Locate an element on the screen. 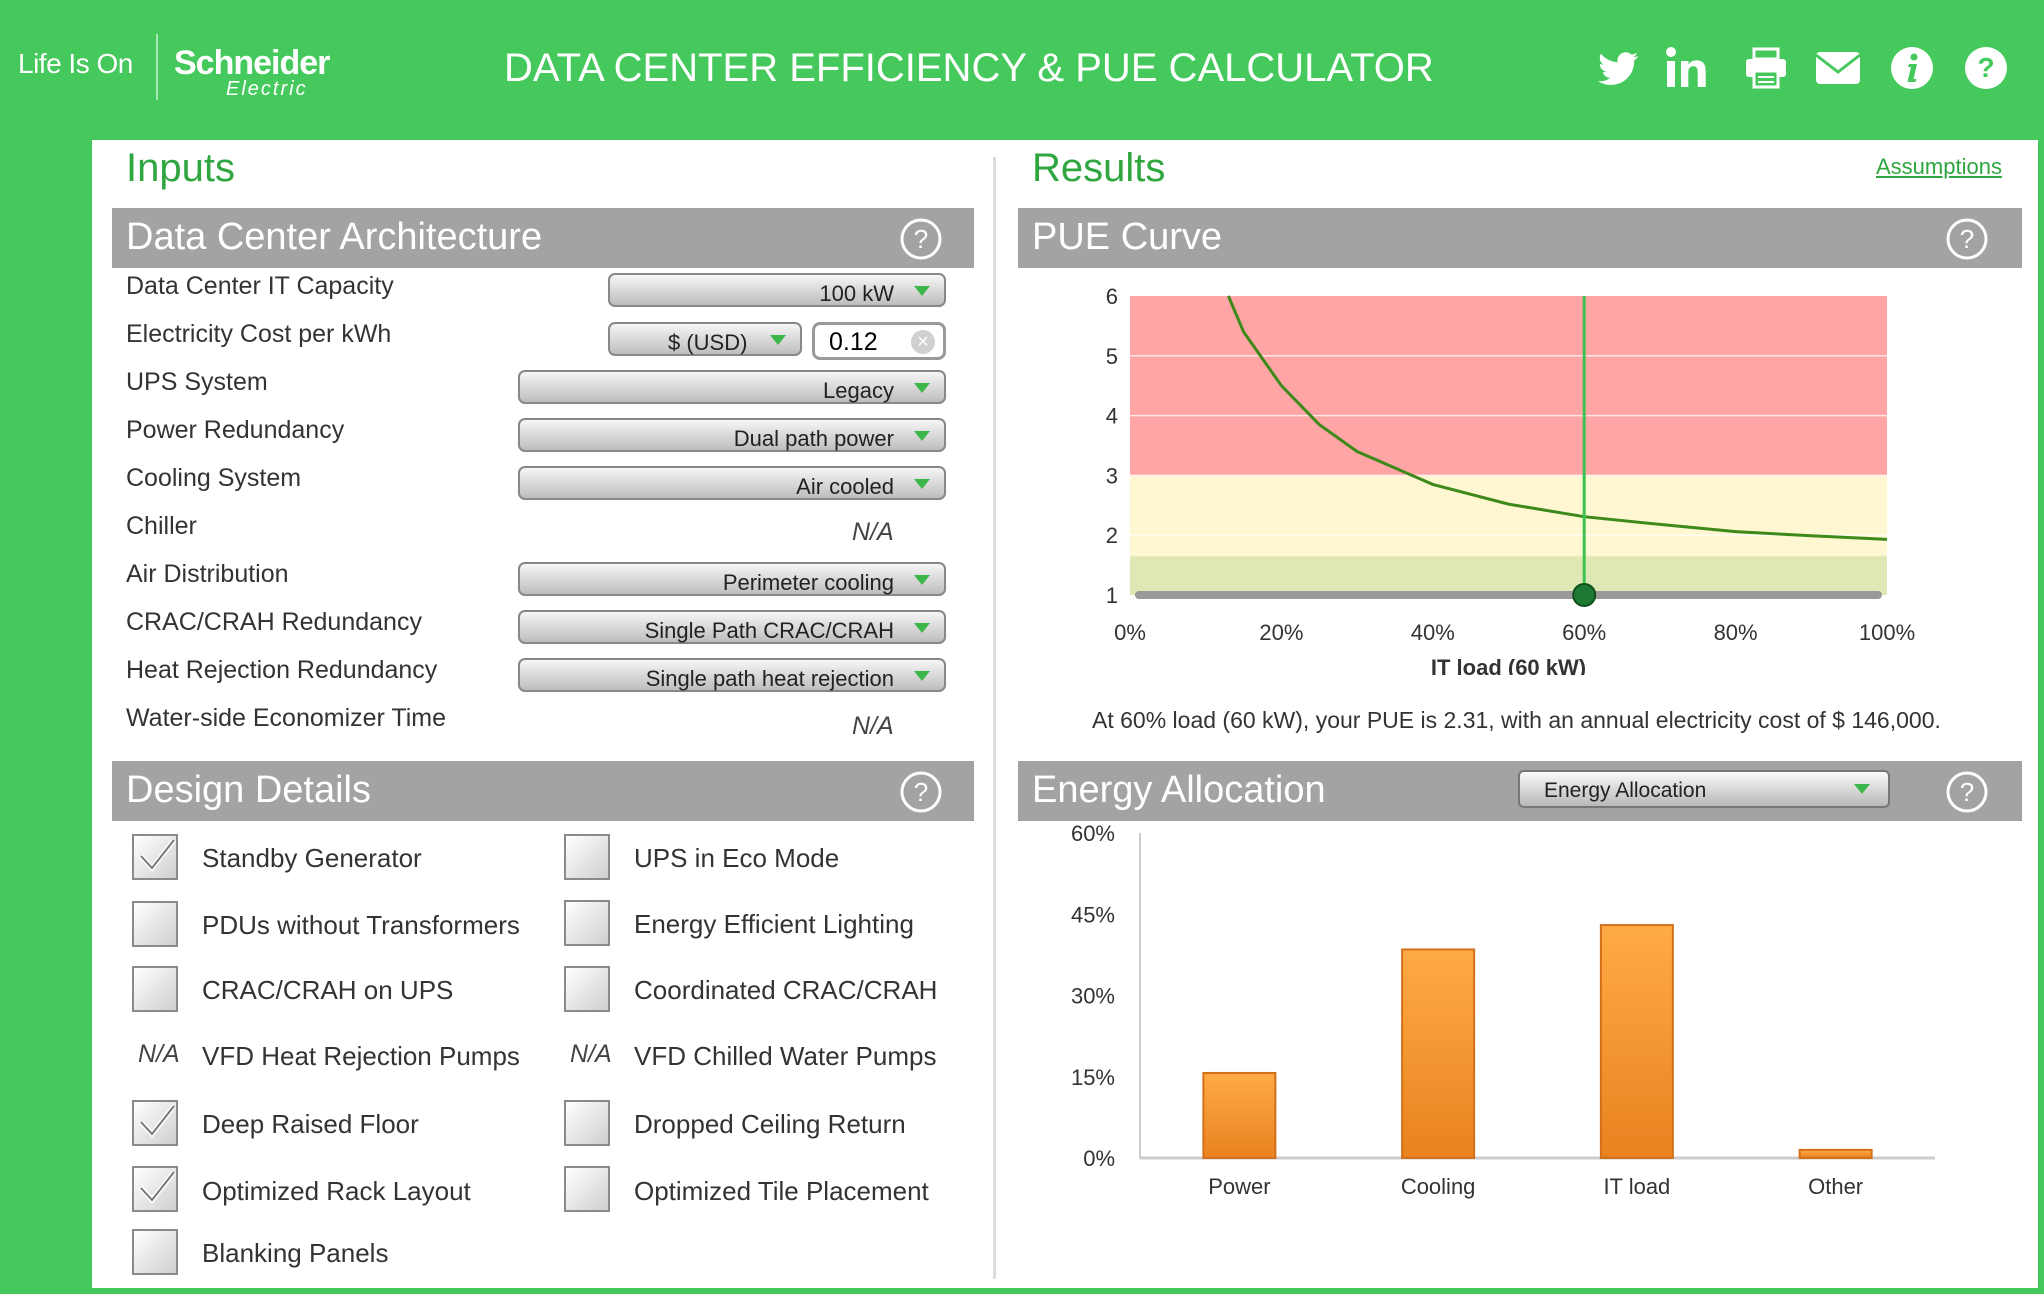  x-axis-label: IT load (60 kW) is located at coordinates (1508, 665).